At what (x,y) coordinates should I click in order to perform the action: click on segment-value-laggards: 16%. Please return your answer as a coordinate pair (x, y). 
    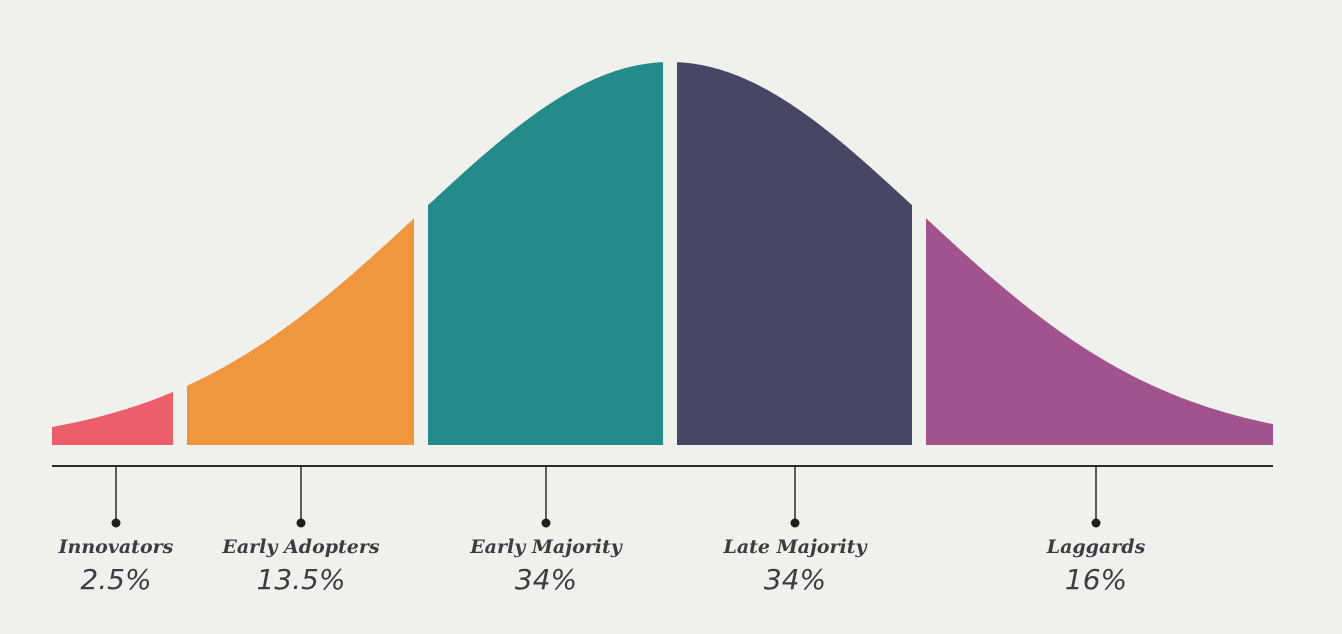
    Looking at the image, I should click on (1096, 579).